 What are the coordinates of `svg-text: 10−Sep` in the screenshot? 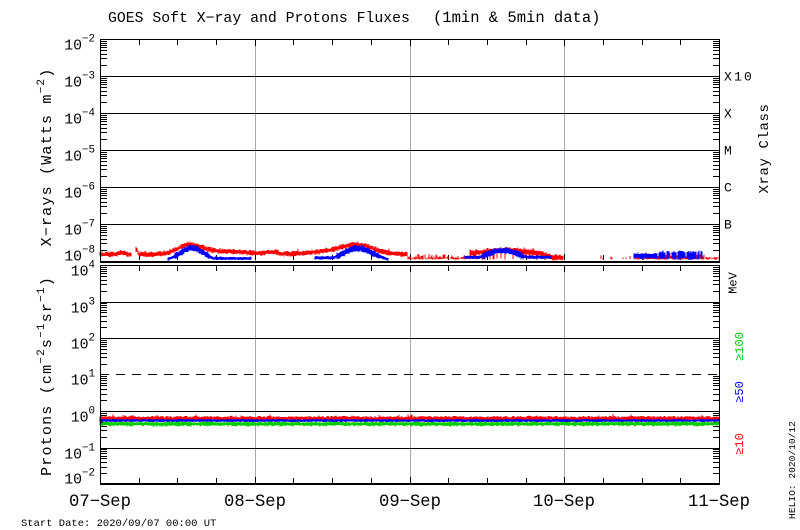 It's located at (564, 502).